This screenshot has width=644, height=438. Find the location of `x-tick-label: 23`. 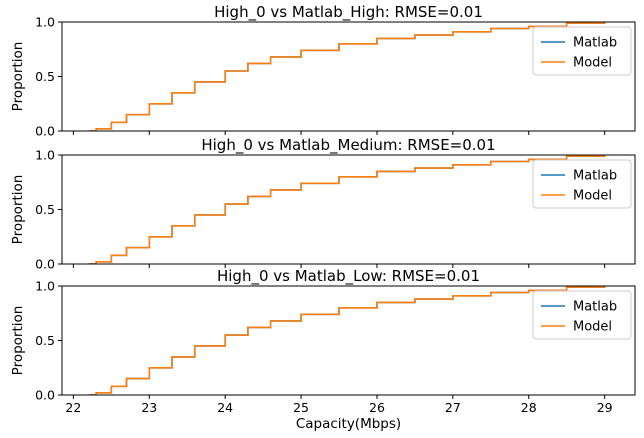

x-tick-label: 23 is located at coordinates (149, 407).